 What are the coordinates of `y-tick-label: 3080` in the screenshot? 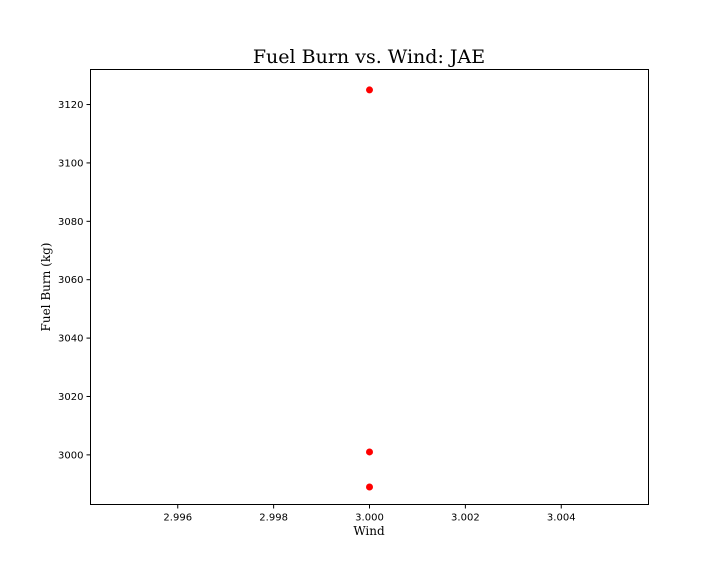 It's located at (70, 222).